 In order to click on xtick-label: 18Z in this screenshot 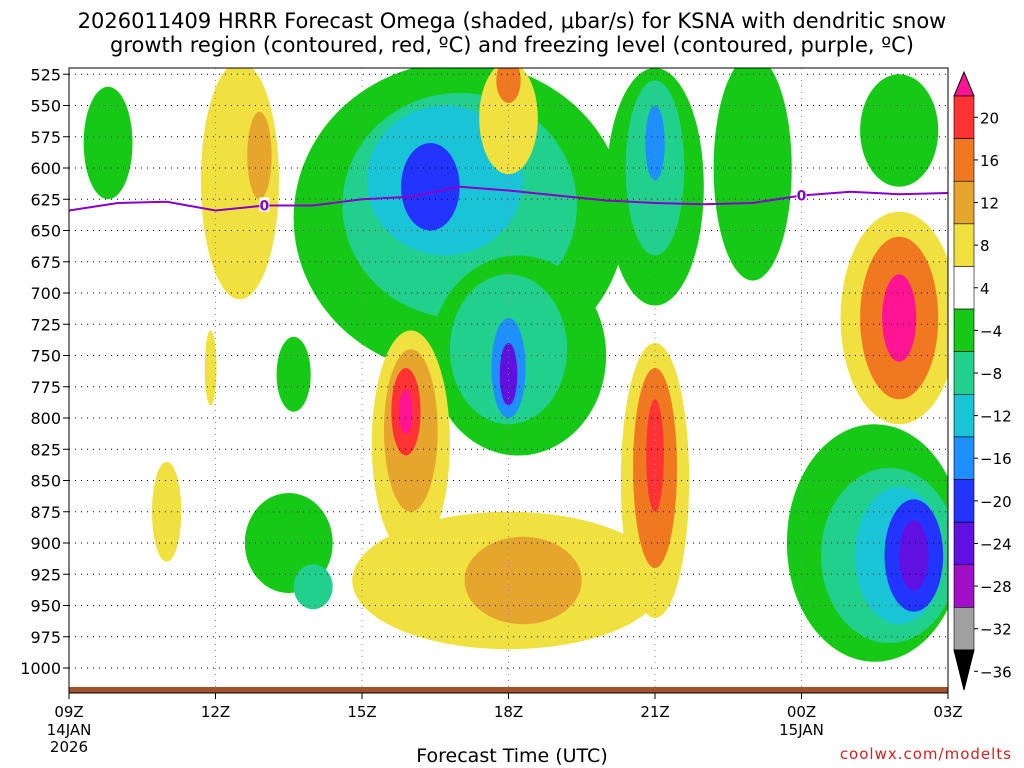, I will do `click(508, 712)`.